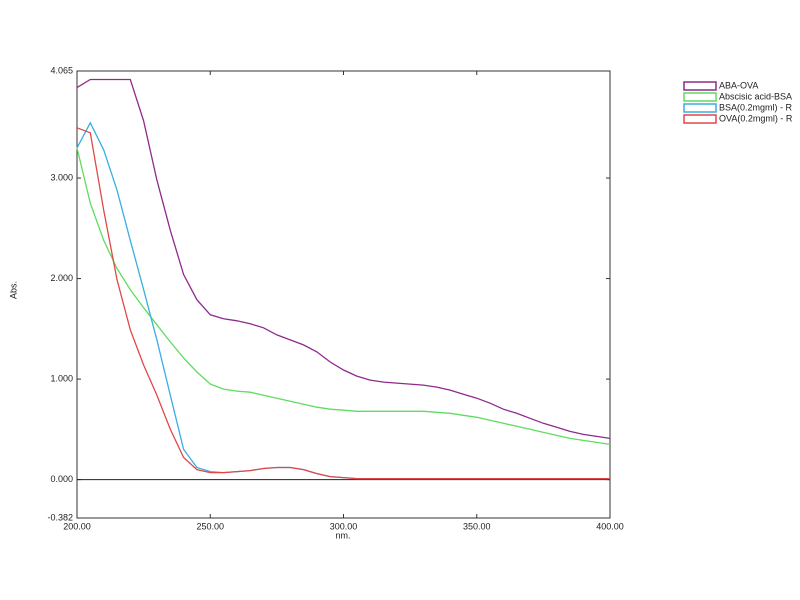 The height and width of the screenshot is (600, 800). Describe the element at coordinates (61, 378) in the screenshot. I see `y-tick-label: 1.000` at that location.